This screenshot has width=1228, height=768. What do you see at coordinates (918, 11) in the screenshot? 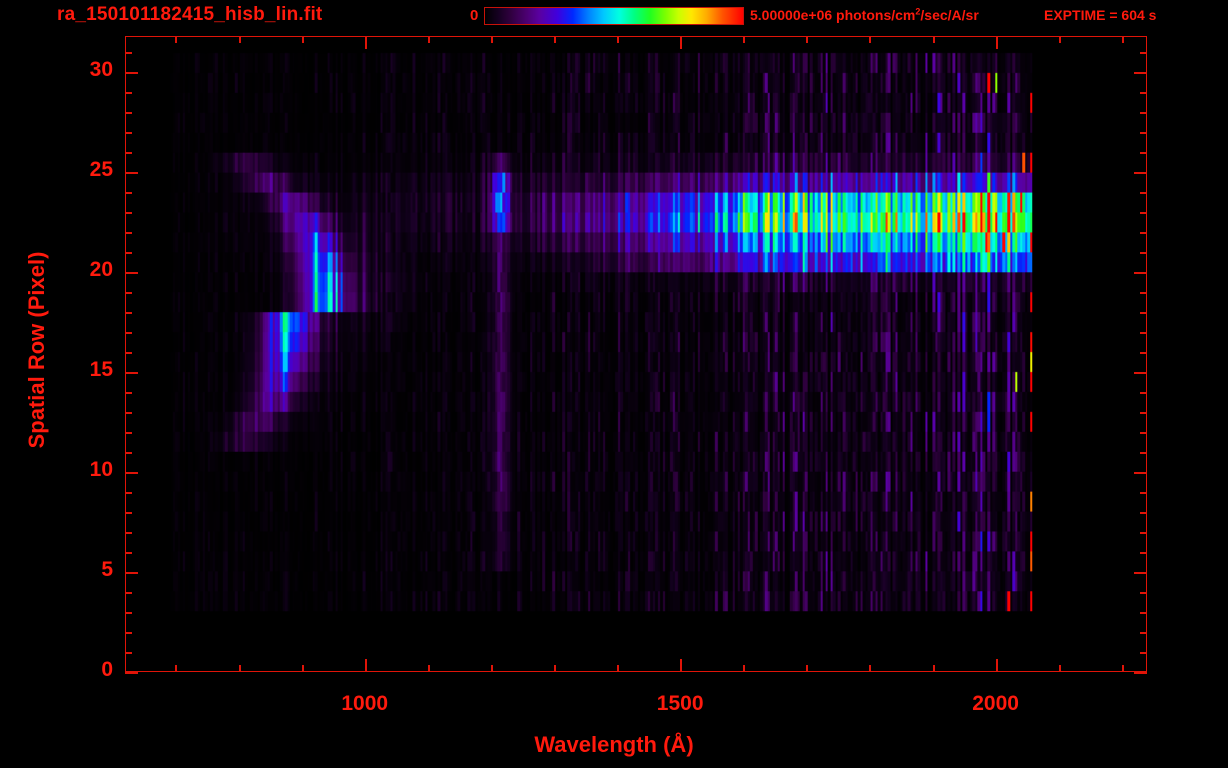
I see `colorbar-units-exponent: 2` at bounding box center [918, 11].